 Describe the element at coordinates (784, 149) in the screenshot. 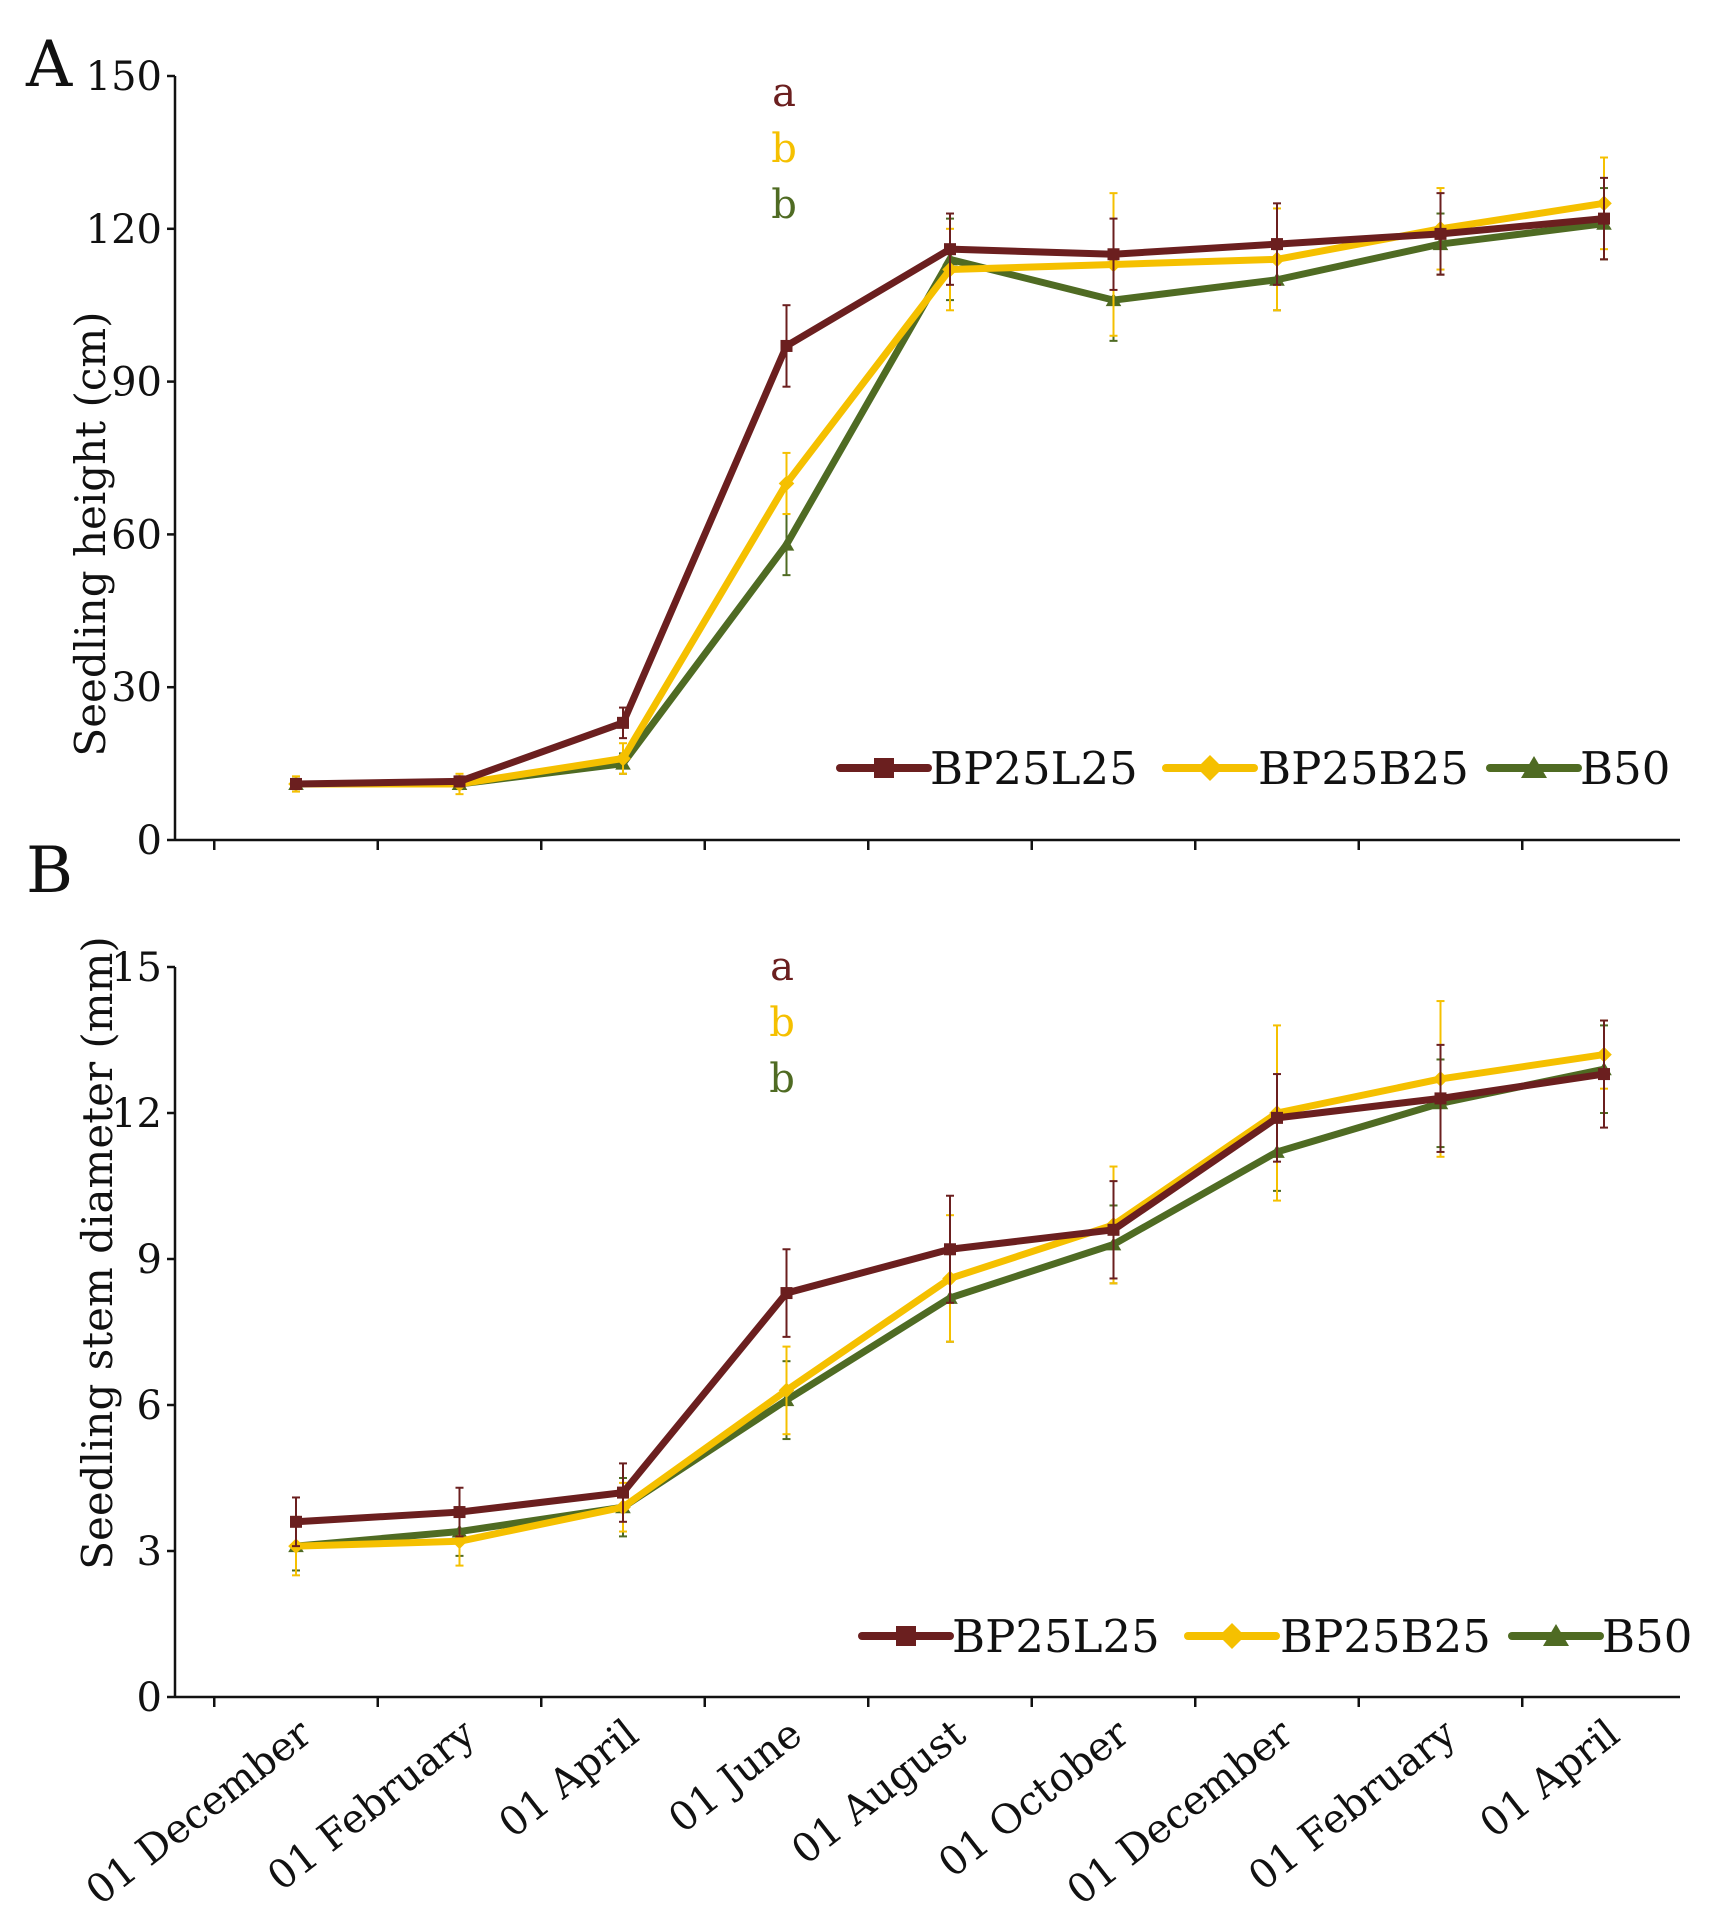

I see `panel-a-significance-letter-bp25b25: b` at that location.